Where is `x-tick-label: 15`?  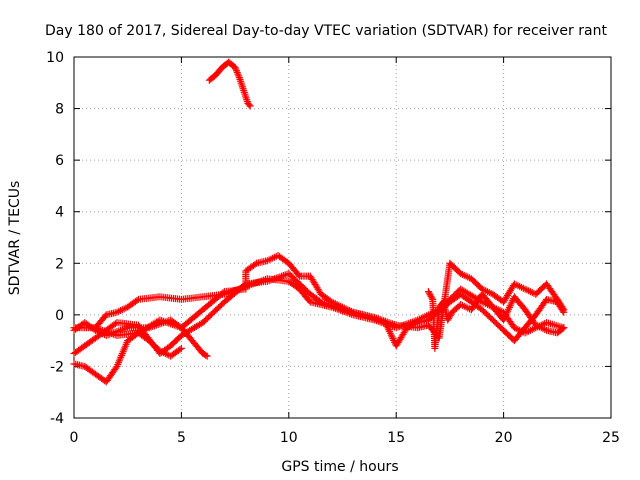 x-tick-label: 15 is located at coordinates (396, 438).